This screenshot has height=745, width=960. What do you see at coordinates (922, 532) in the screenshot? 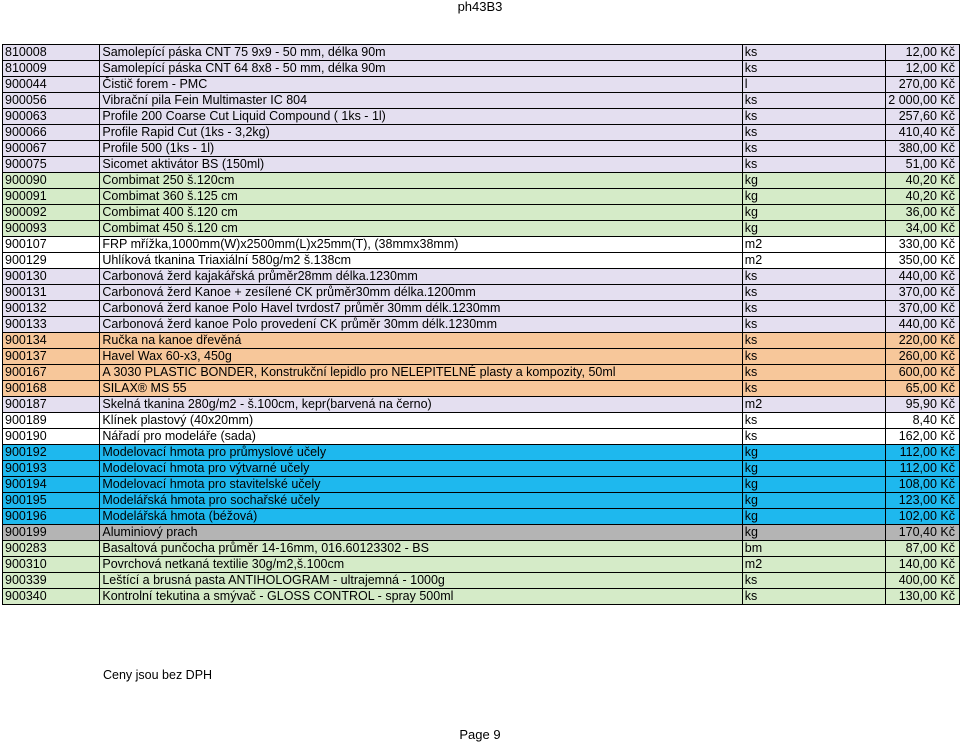
I see `price-cell: 170,40 Kč` at bounding box center [922, 532].